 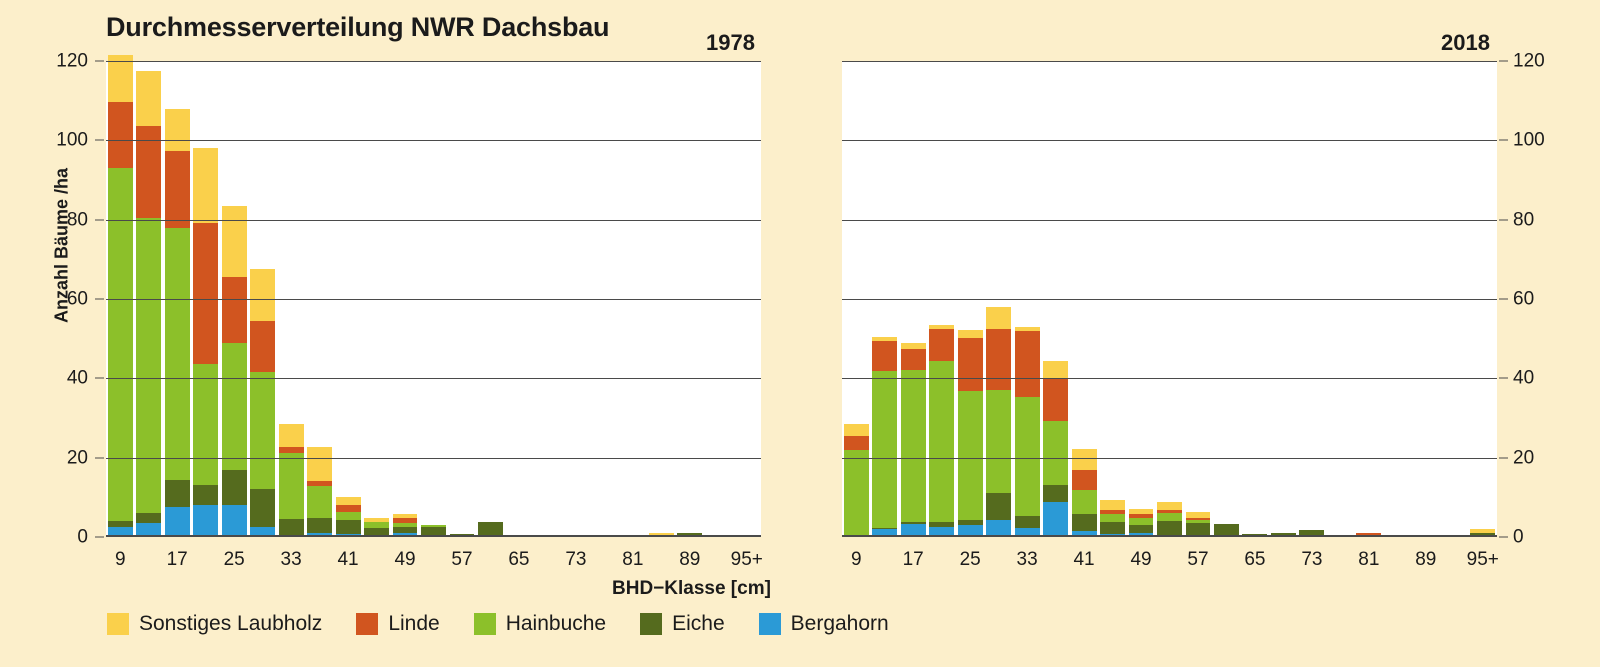 What do you see at coordinates (913, 559) in the screenshot?
I see `x-tick-label: 17` at bounding box center [913, 559].